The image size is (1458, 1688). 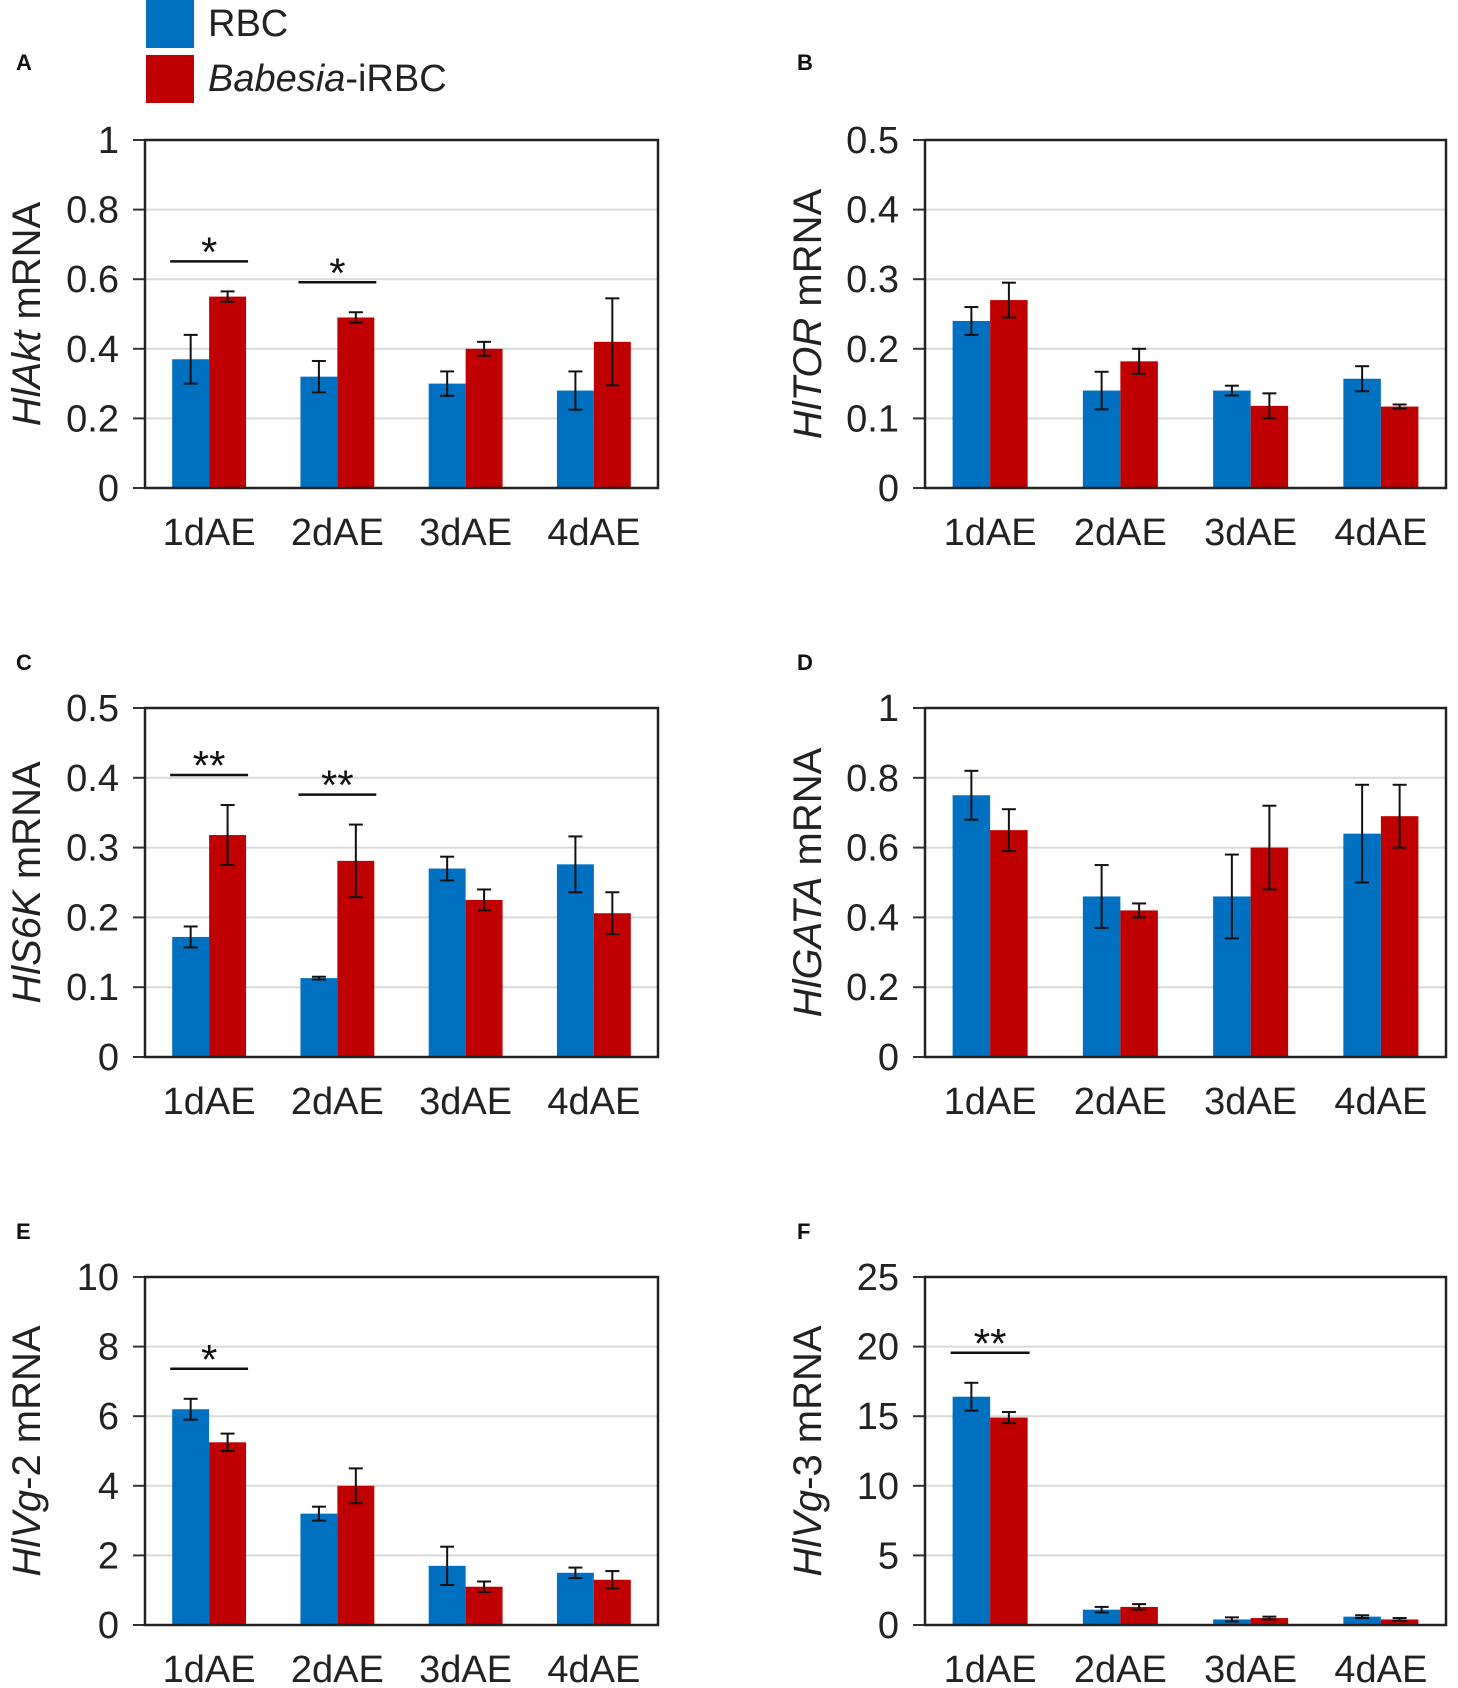 I want to click on y-axis-title: HlVg-2 mRNA, so click(x=27, y=1450).